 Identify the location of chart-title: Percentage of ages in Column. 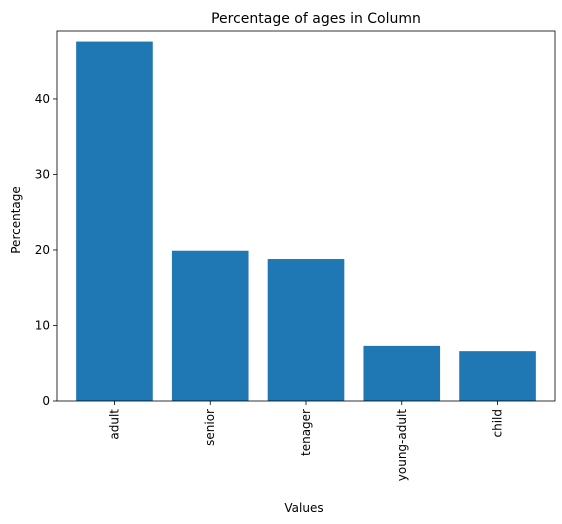
(316, 19).